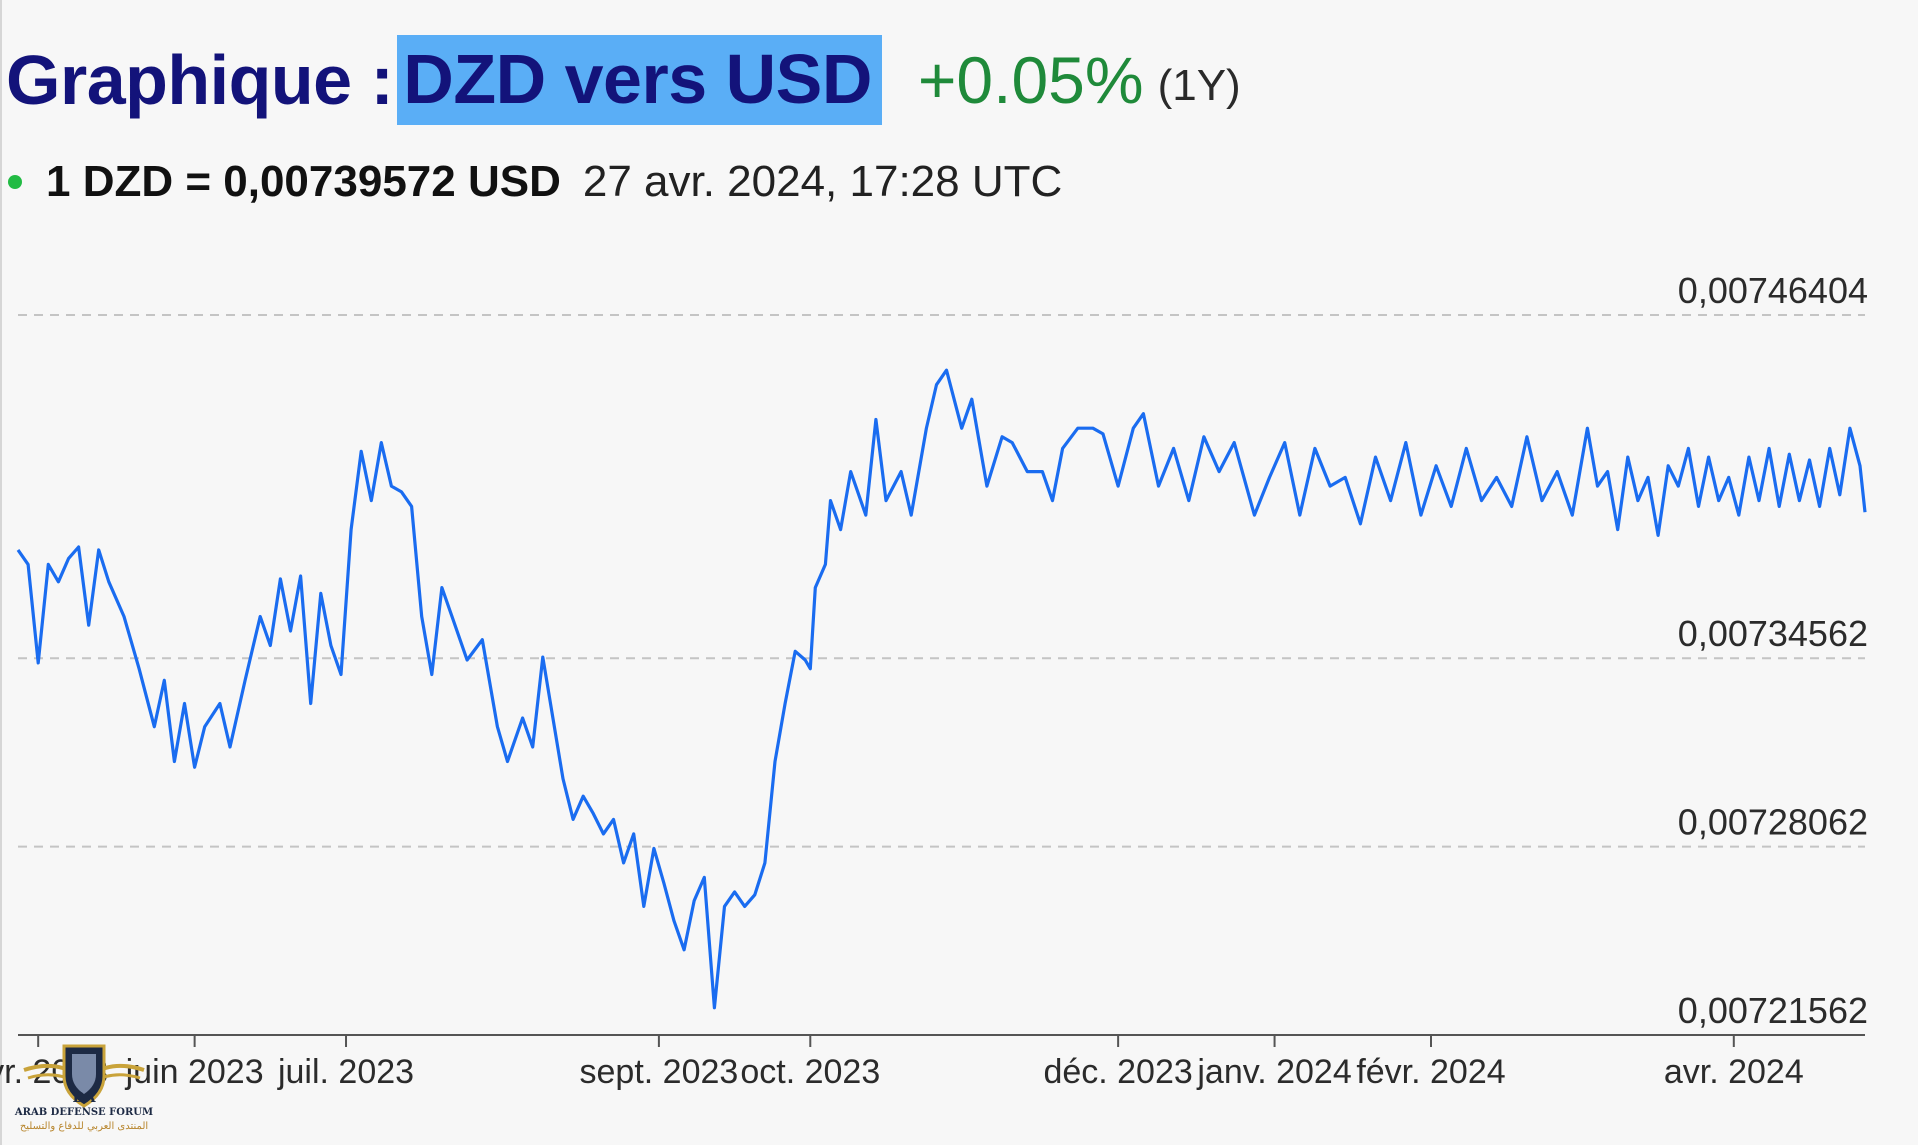 The width and height of the screenshot is (1918, 1145). What do you see at coordinates (84, 1126) in the screenshot?
I see `logo-subtitle: المنتدى العربي للدفاع والتسليح` at bounding box center [84, 1126].